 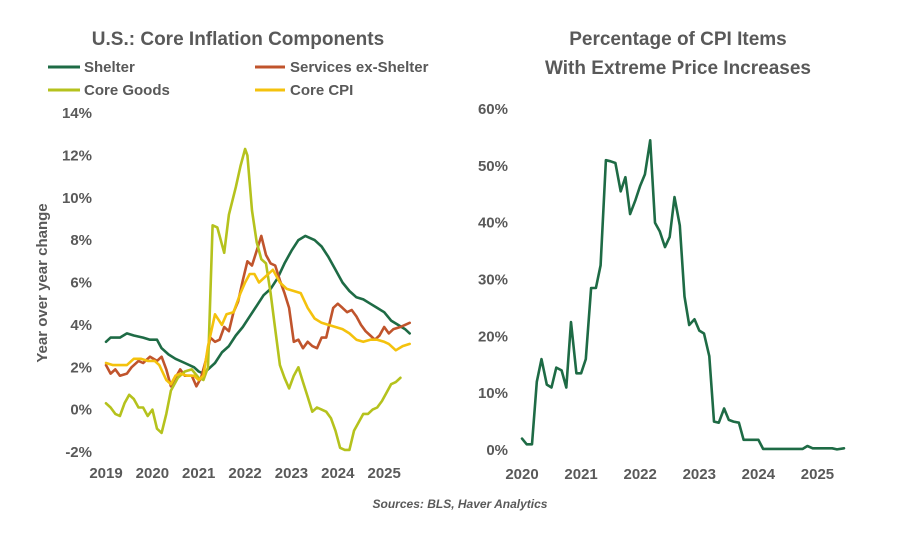 I want to click on y-tick-labels: 0% 10% 20% 30% 40% 50% 60%, so click(x=493, y=280).